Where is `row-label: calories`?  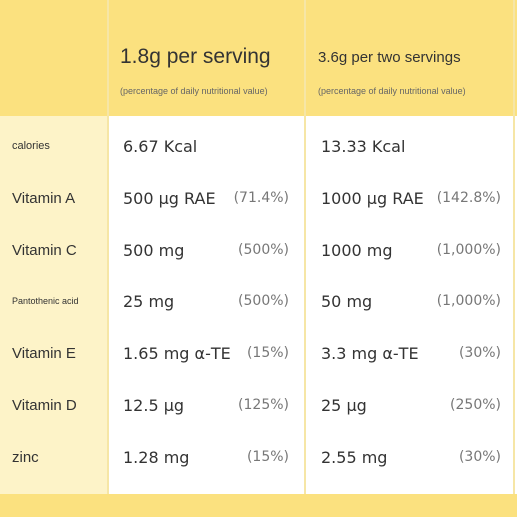
row-label: calories is located at coordinates (31, 146).